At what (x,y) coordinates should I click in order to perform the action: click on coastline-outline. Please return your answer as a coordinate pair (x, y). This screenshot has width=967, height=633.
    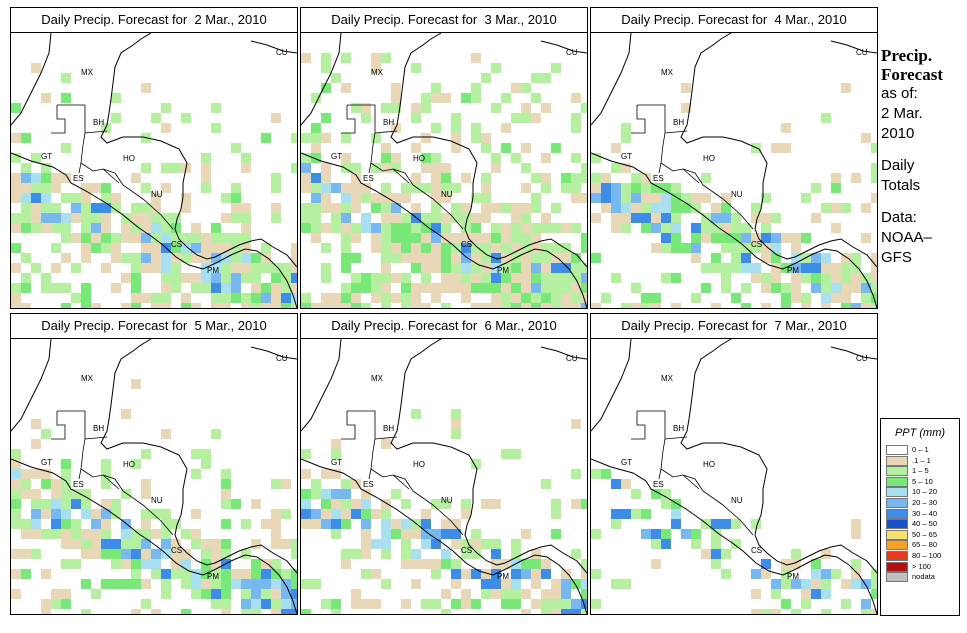
    Looking at the image, I should click on (734, 476).